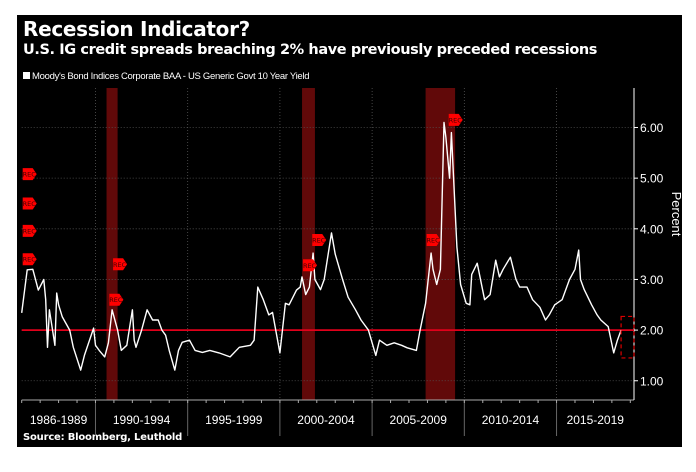  What do you see at coordinates (652, 179) in the screenshot?
I see `y-tick-label: 5.00` at bounding box center [652, 179].